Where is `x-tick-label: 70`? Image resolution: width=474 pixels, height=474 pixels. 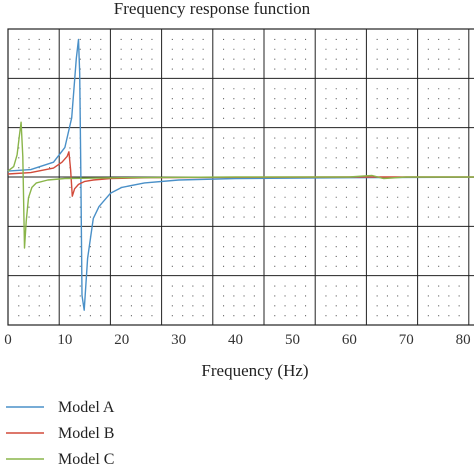 x-tick-label: 70 is located at coordinates (406, 340).